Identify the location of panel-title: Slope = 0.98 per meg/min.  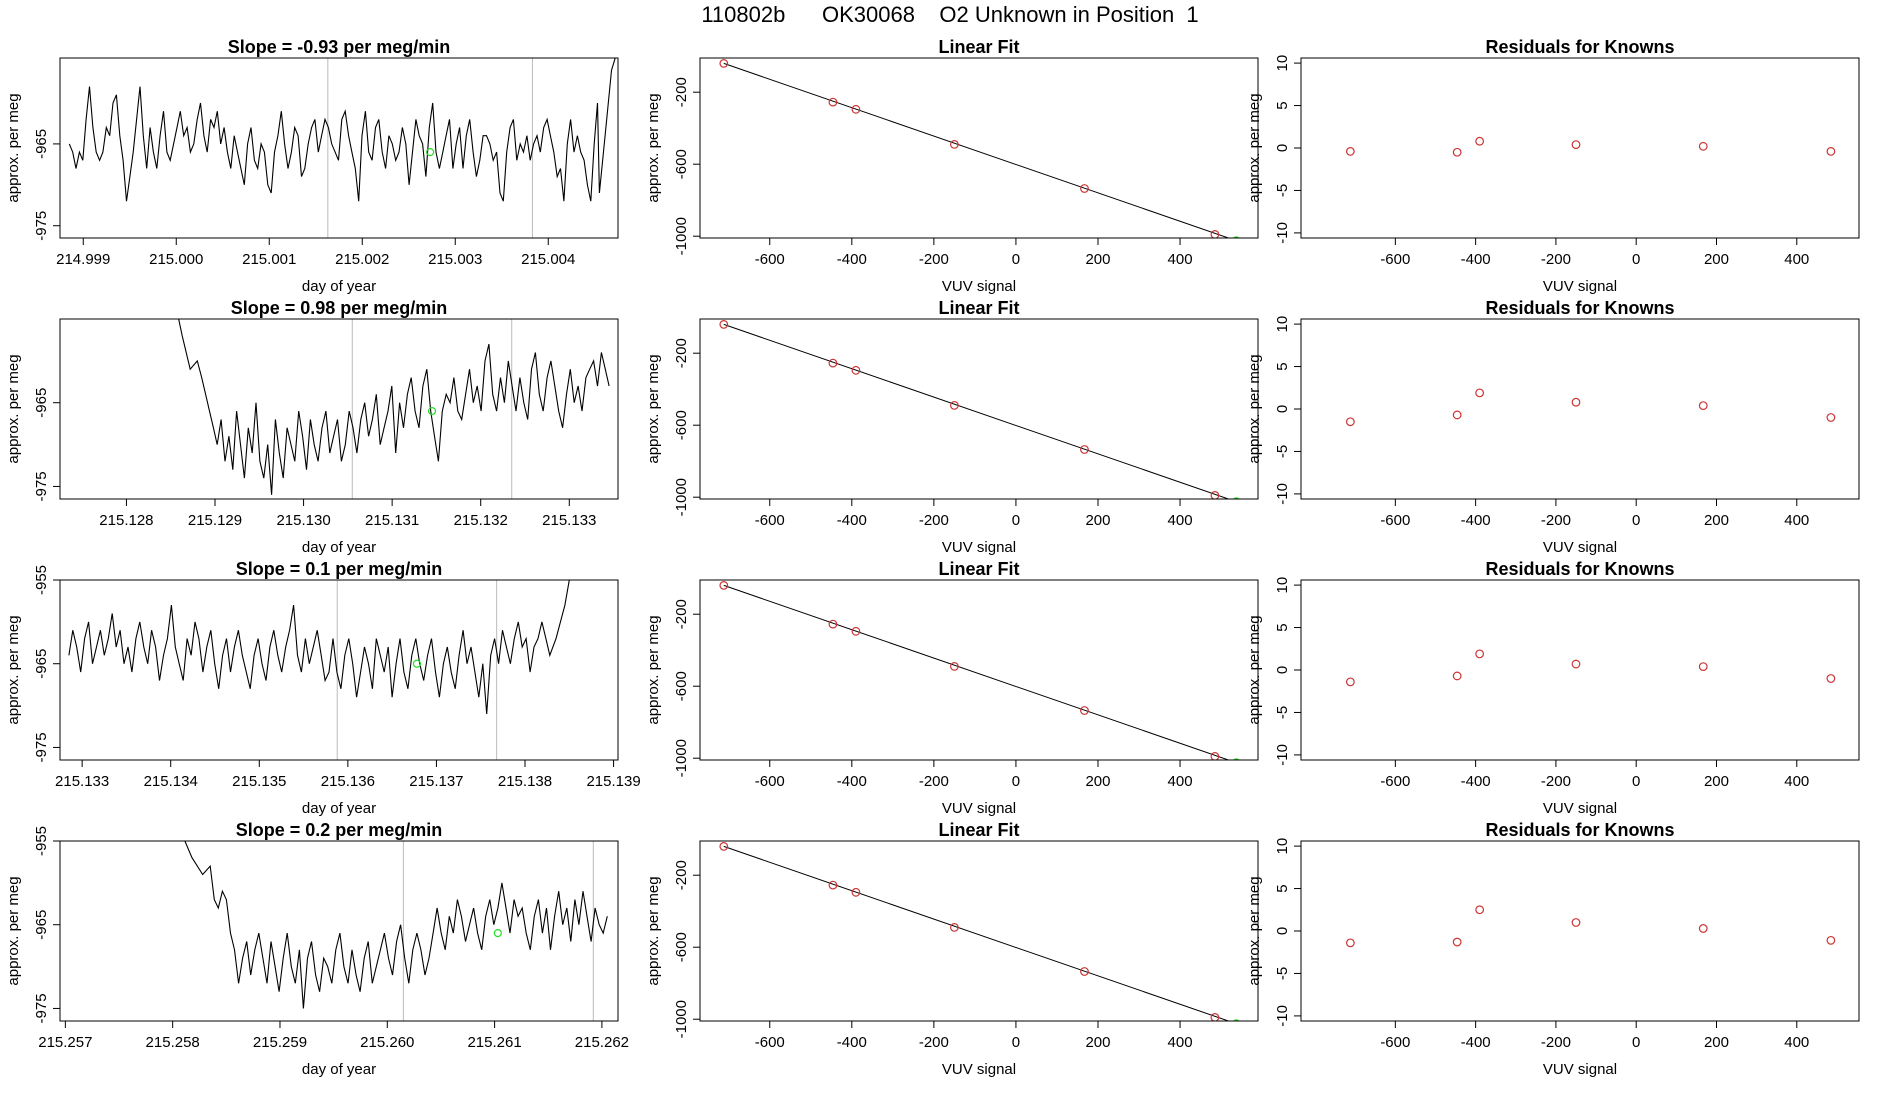
(339, 308).